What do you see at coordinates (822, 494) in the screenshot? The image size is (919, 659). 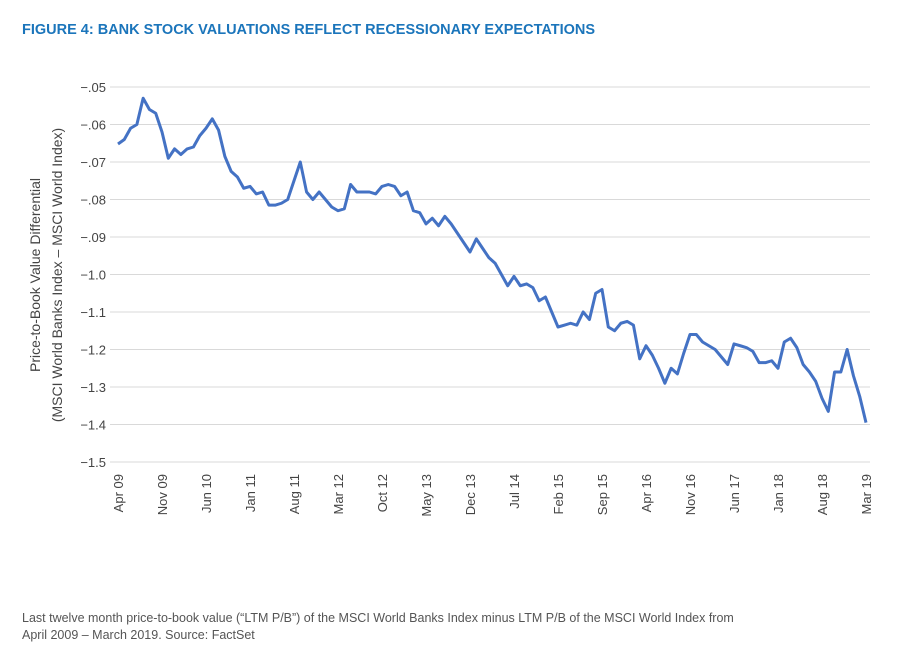 I see `x-tick-label: Aug 18` at bounding box center [822, 494].